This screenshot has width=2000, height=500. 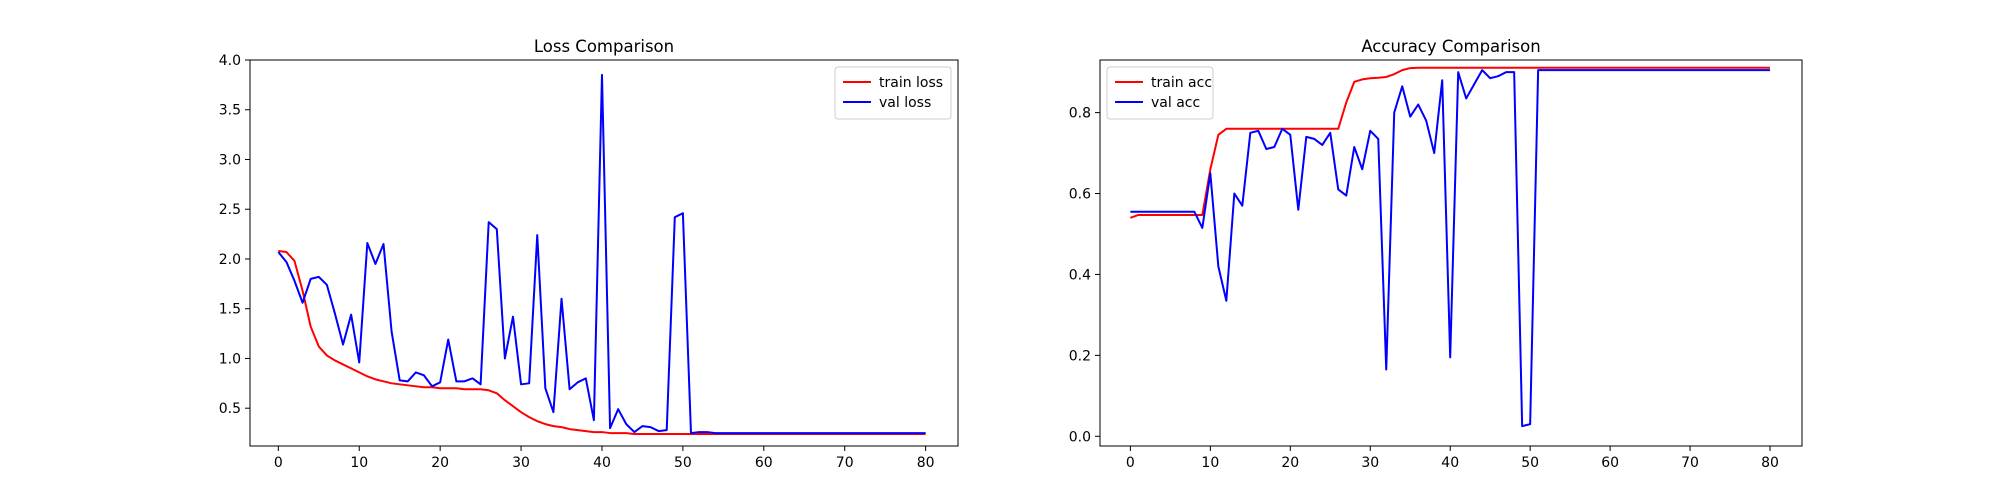 I want to click on legend-label: train loss, so click(x=911, y=83).